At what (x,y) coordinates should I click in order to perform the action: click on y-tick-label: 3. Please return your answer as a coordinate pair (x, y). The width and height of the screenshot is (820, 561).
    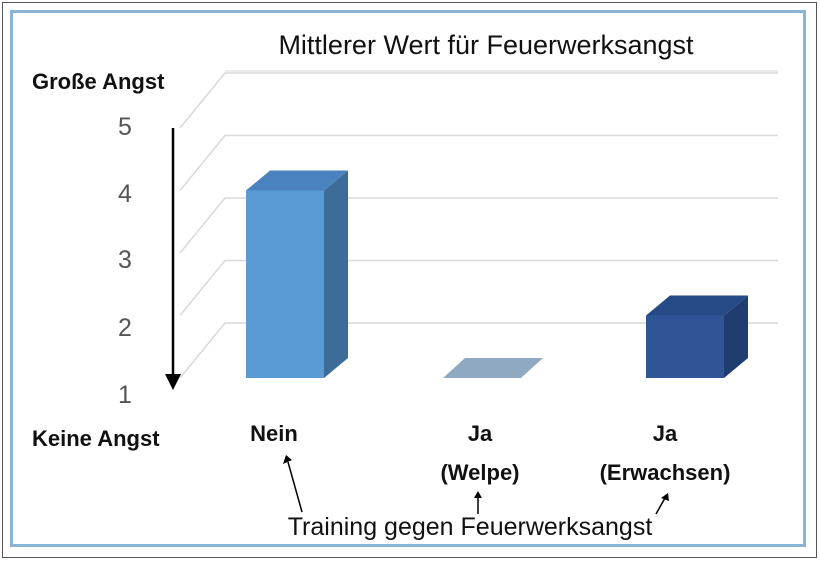
    Looking at the image, I should click on (125, 260).